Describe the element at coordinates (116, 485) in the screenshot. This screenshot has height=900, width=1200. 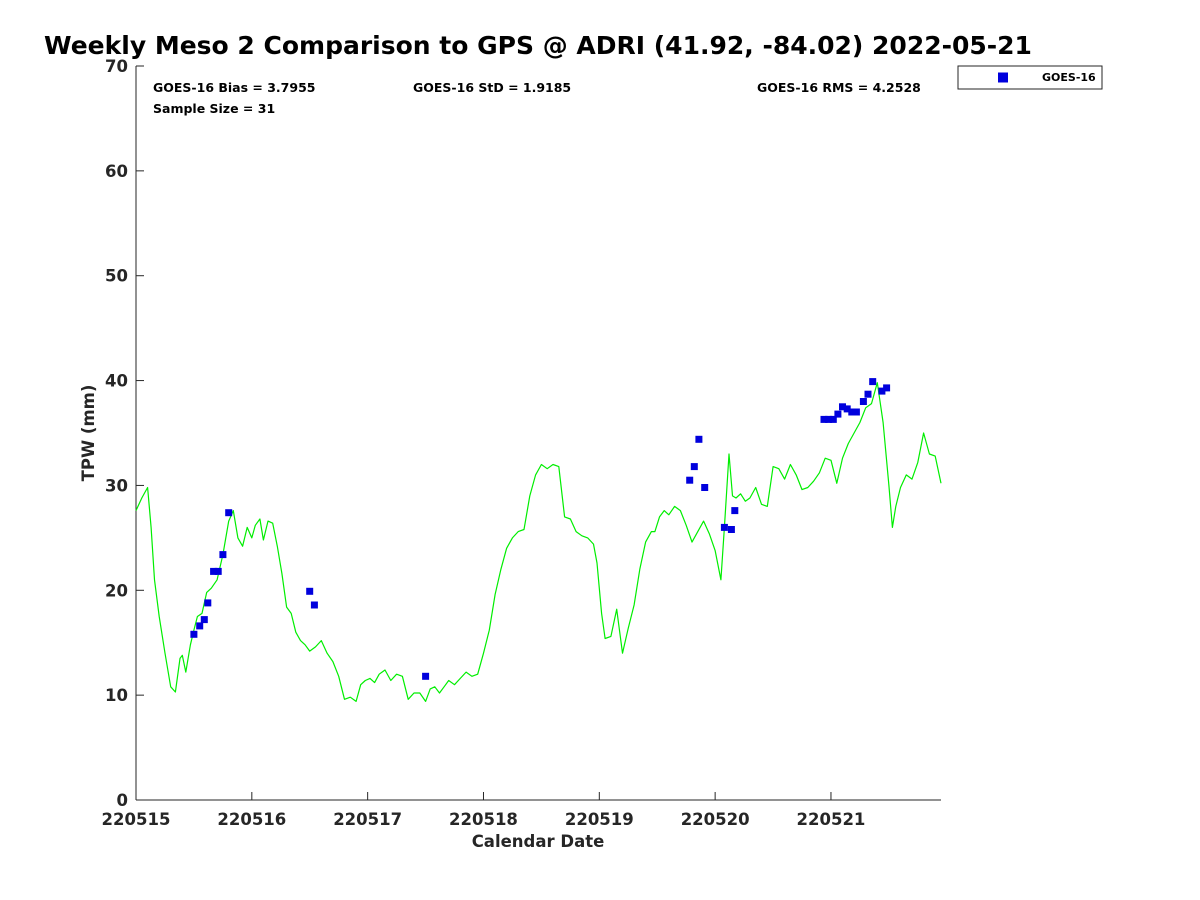
I see `y-tick-label: 30` at that location.